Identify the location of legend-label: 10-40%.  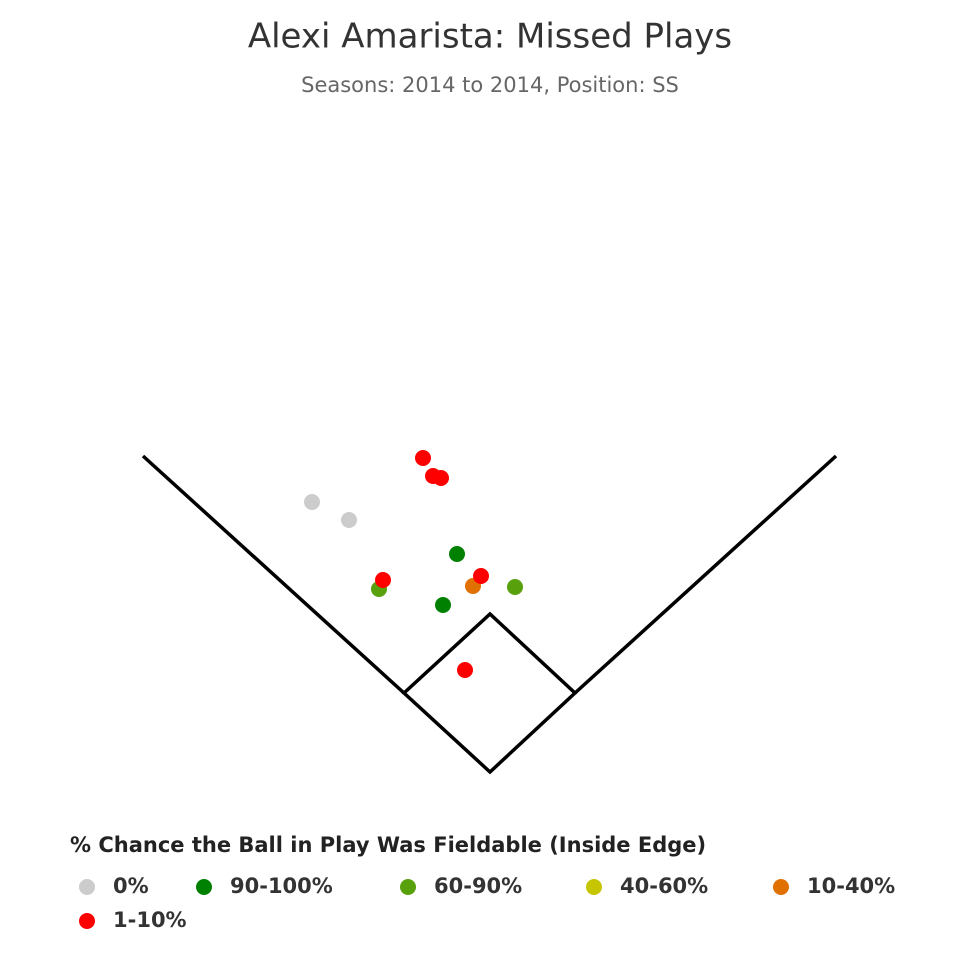
(851, 886).